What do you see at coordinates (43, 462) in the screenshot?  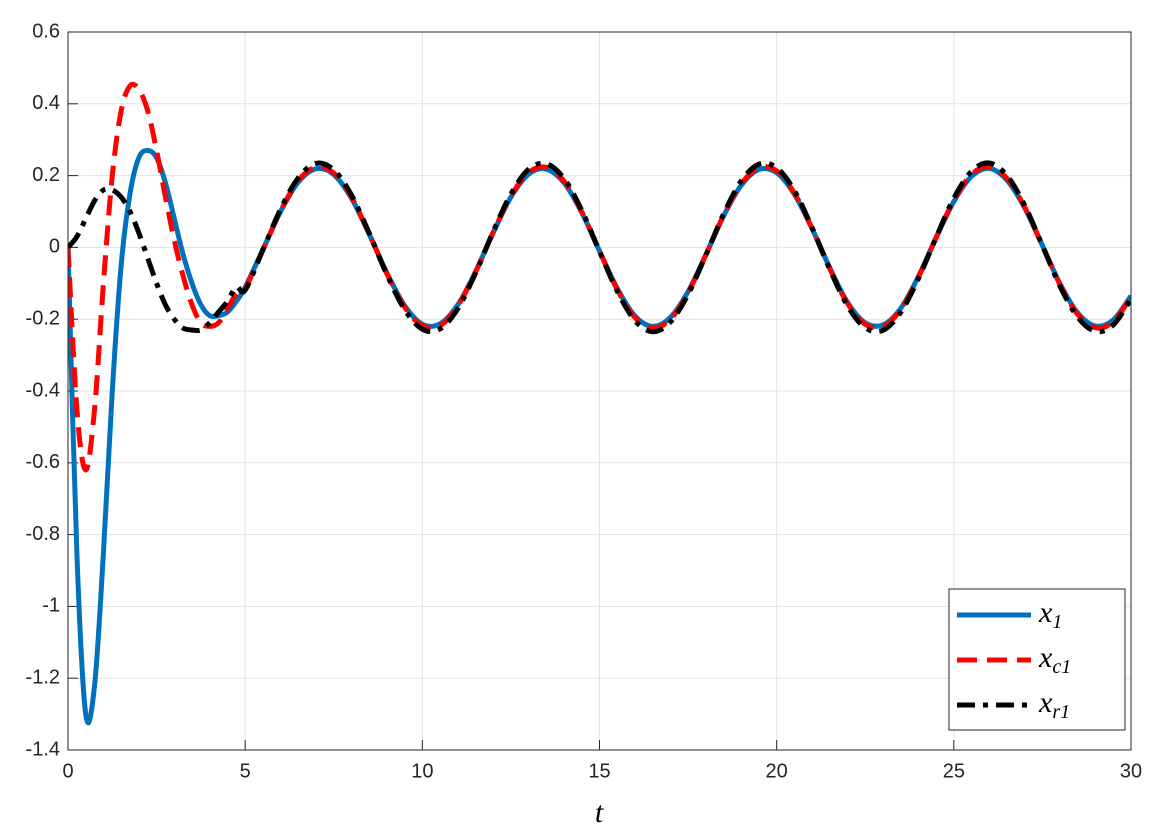 I see `y-tick-label: -0.6` at bounding box center [43, 462].